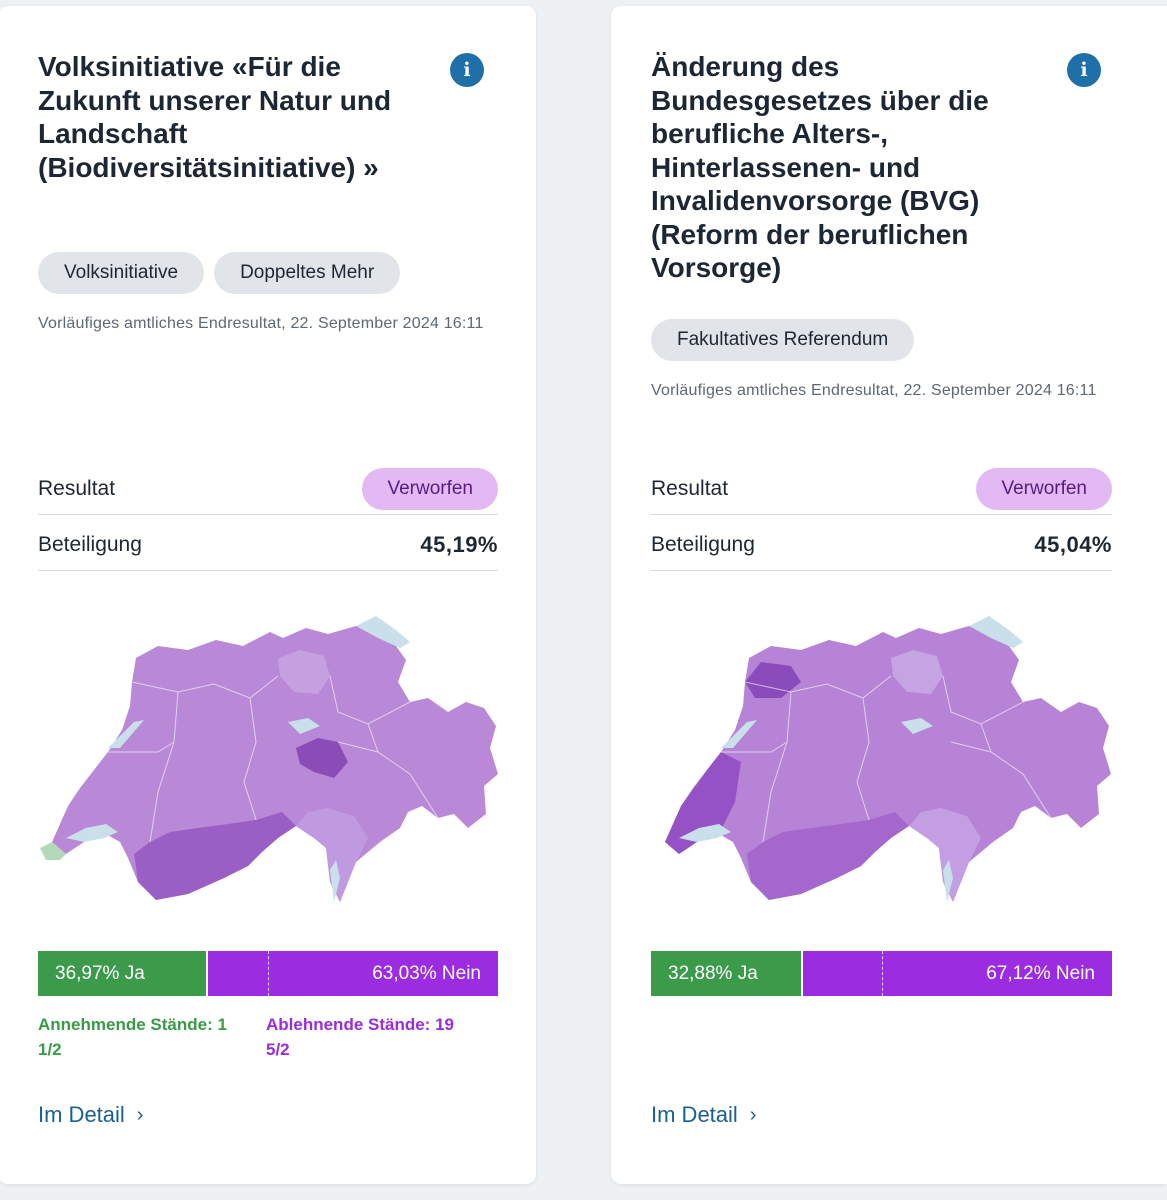 This screenshot has height=1200, width=1167. I want to click on participation-row: Beteiligung 45,19%, so click(268, 545).